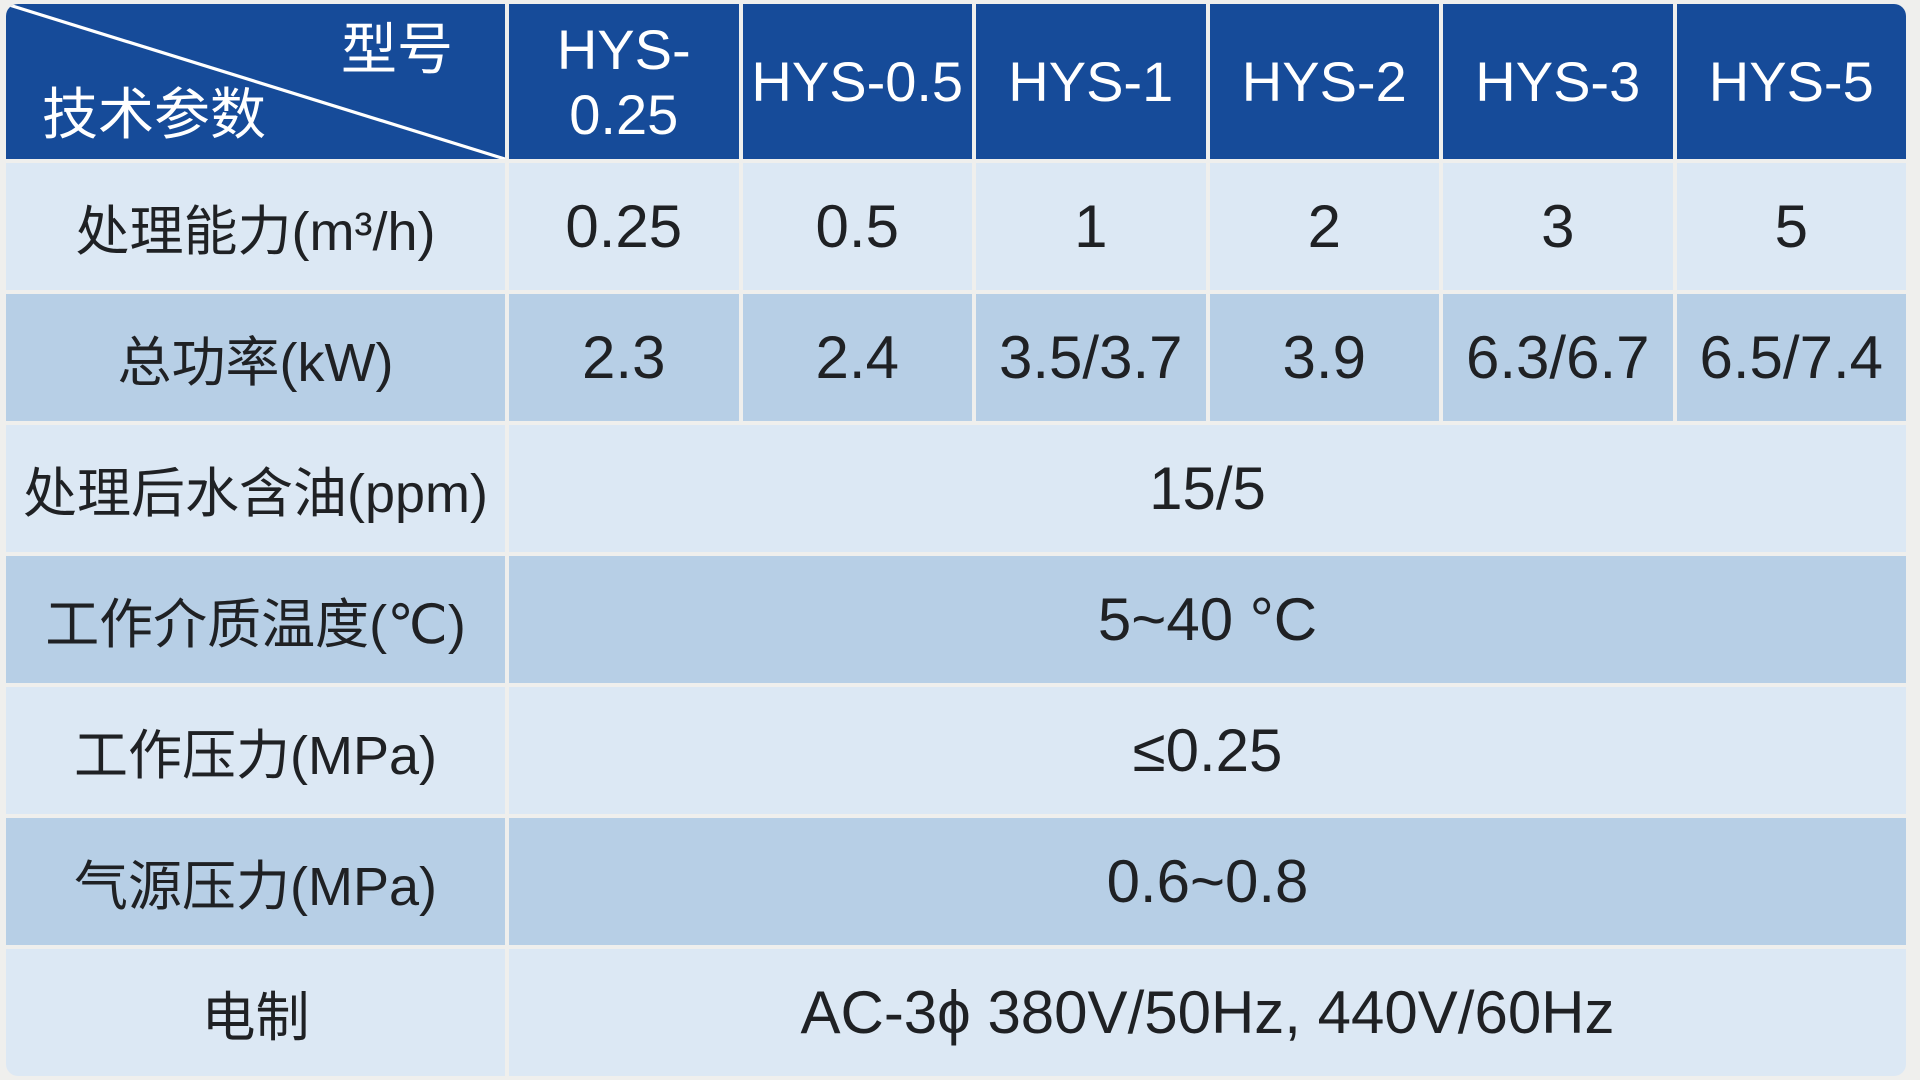 The width and height of the screenshot is (1920, 1080). I want to click on table-row-working-pressure: 工作压力(MPa) ≤0.25, so click(956, 750).